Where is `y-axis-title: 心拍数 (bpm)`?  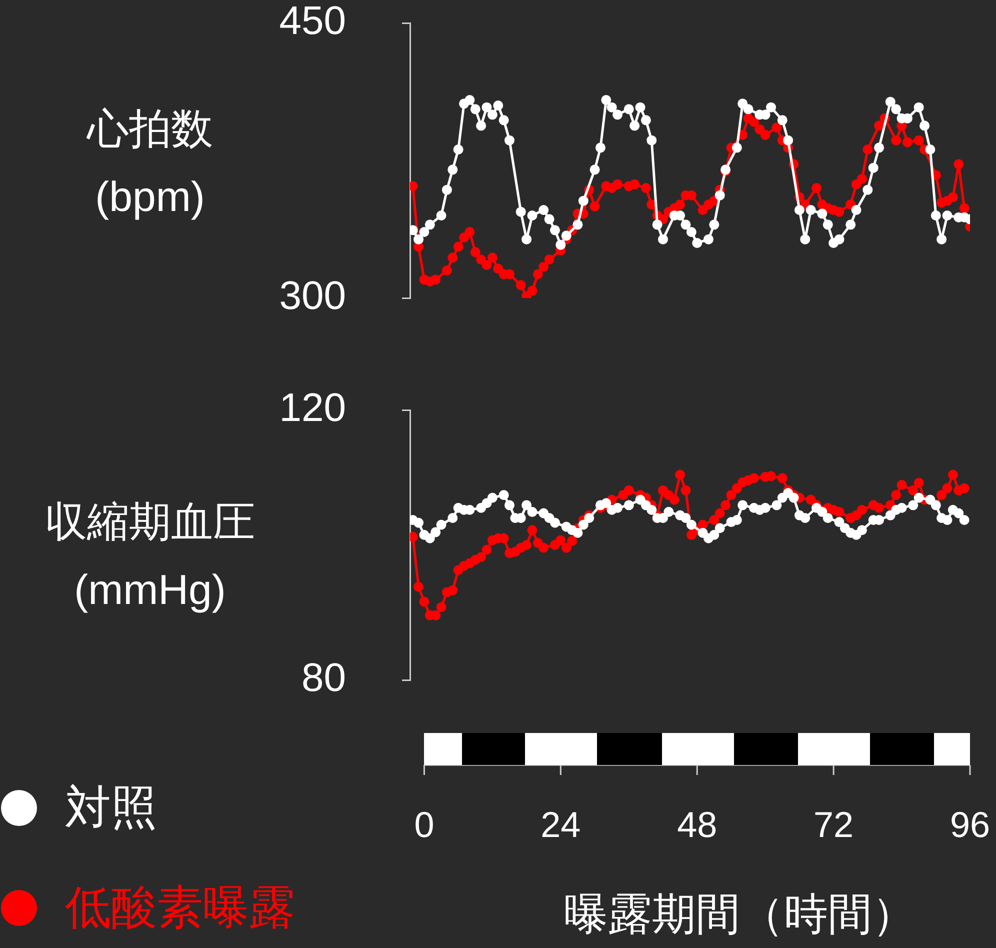 y-axis-title: 心拍数 (bpm) is located at coordinates (149, 163).